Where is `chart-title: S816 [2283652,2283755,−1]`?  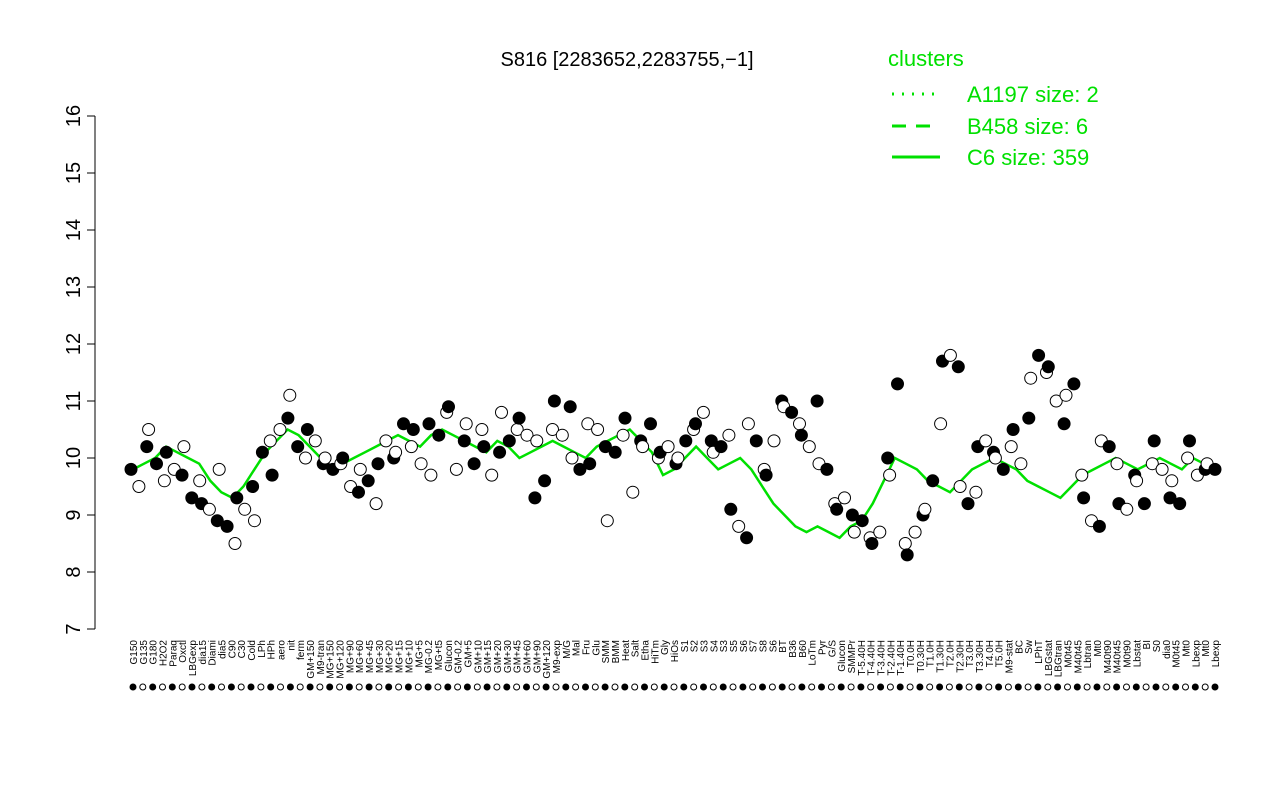 chart-title: S816 [2283652,2283755,−1] is located at coordinates (626, 60).